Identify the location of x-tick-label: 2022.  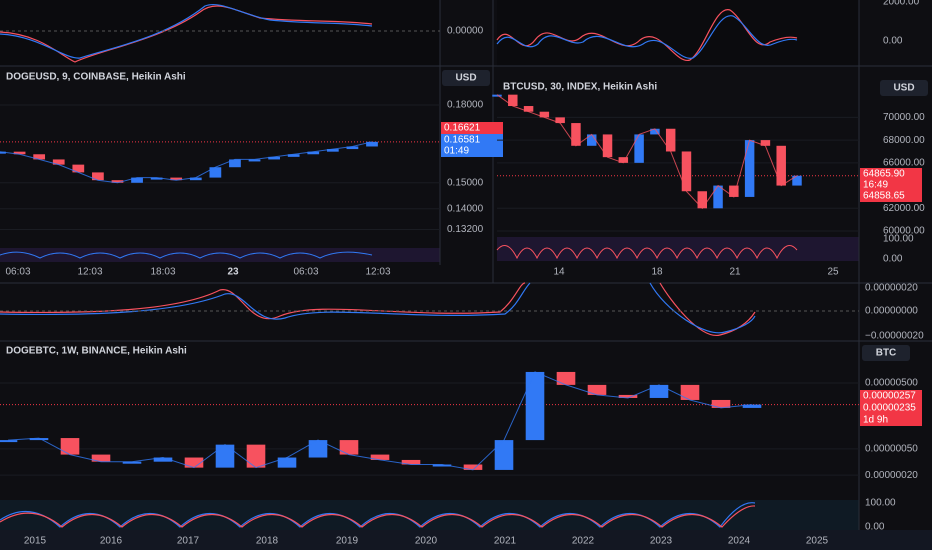
(583, 541).